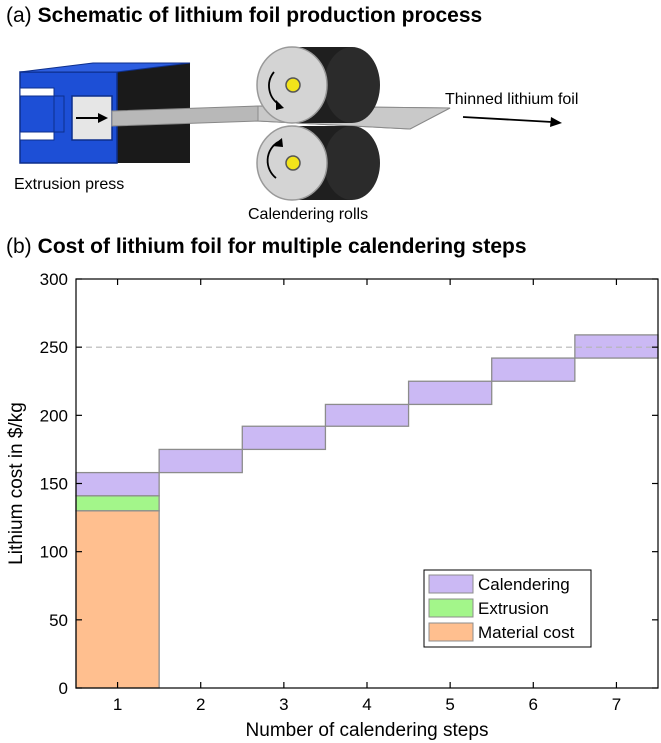  What do you see at coordinates (616, 704) in the screenshot?
I see `x-tick-label: 7` at bounding box center [616, 704].